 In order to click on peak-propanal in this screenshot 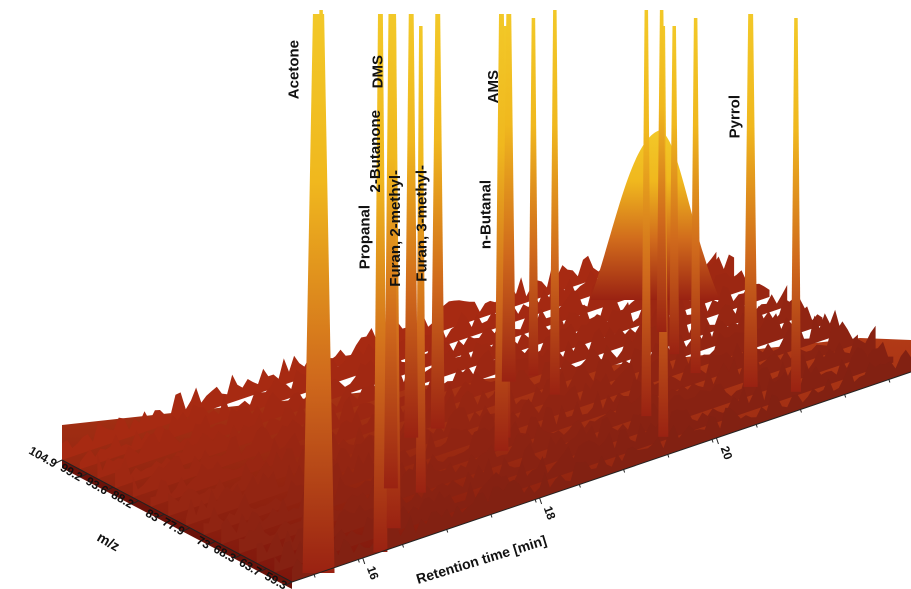, I will do `click(380, 283)`.